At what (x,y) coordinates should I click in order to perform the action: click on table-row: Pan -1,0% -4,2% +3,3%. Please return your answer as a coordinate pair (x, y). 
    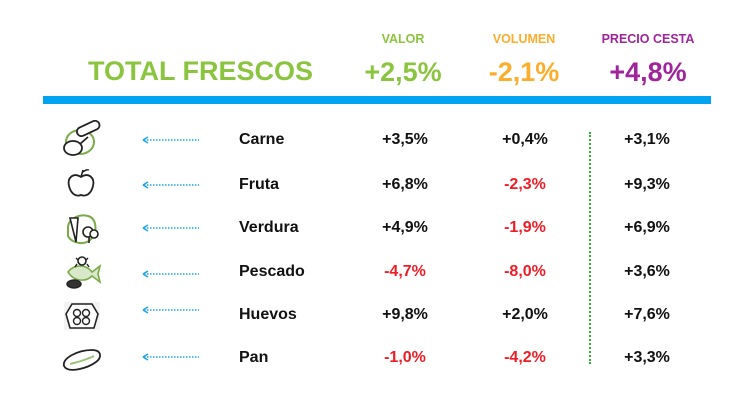
    Looking at the image, I should click on (368, 360).